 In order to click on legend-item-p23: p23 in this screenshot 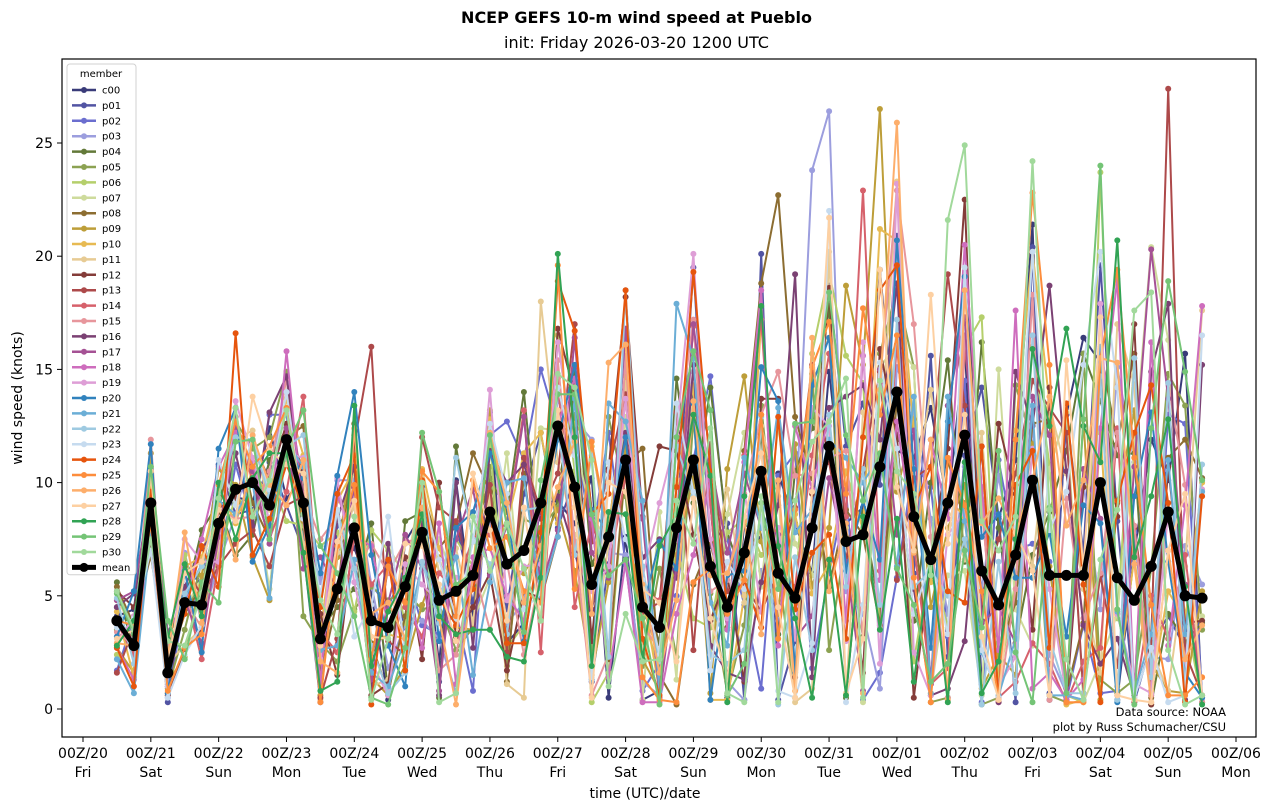, I will do `click(96, 445)`.